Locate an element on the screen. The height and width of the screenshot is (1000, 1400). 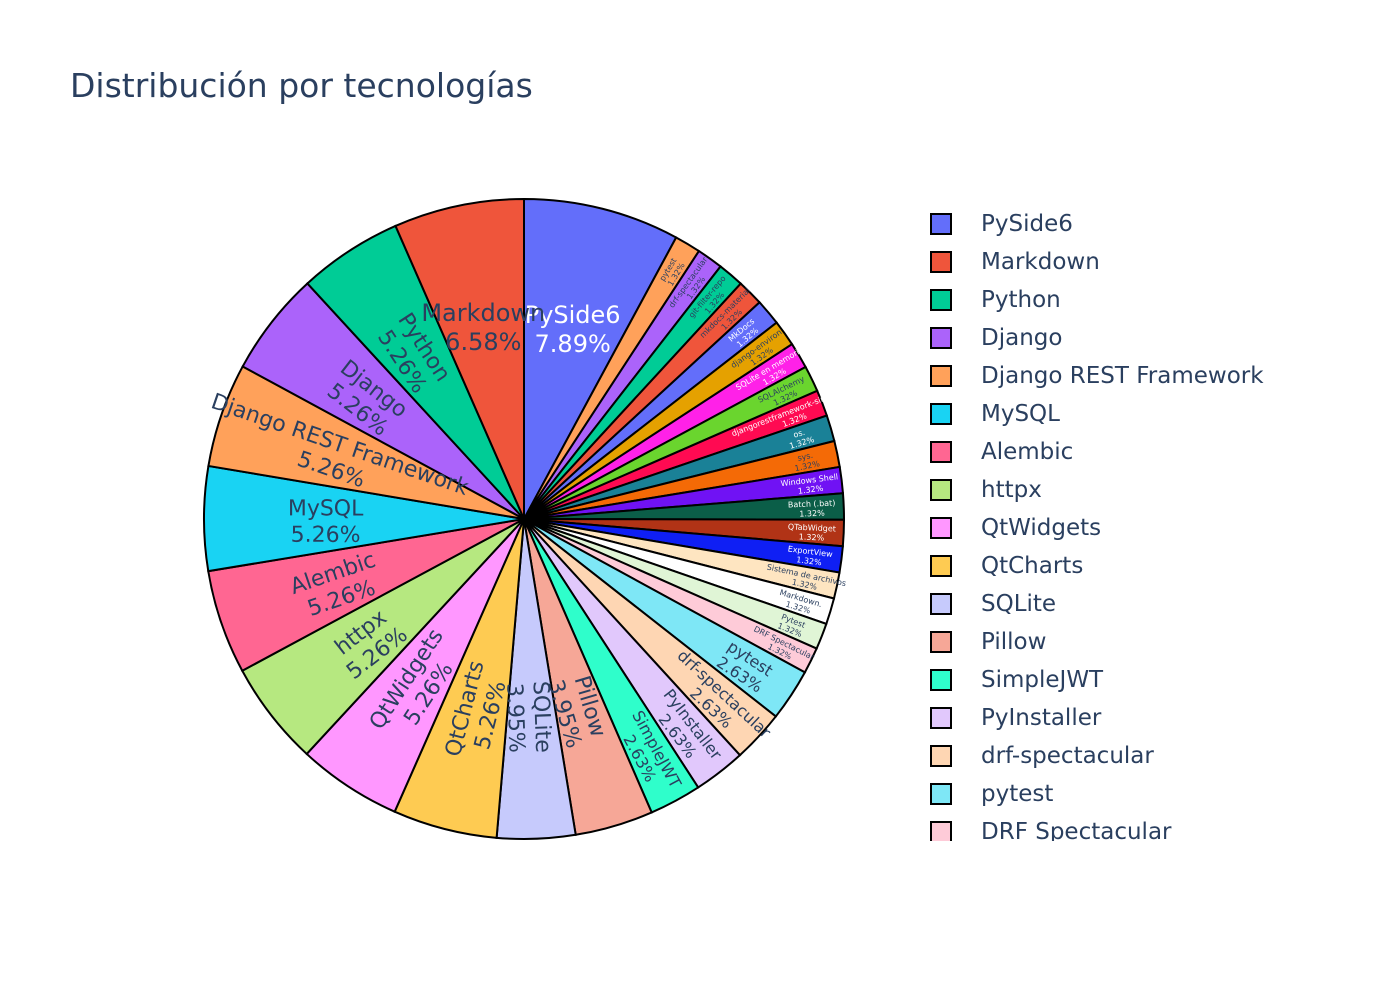
svg-text: 6.58% is located at coordinates (483, 342).